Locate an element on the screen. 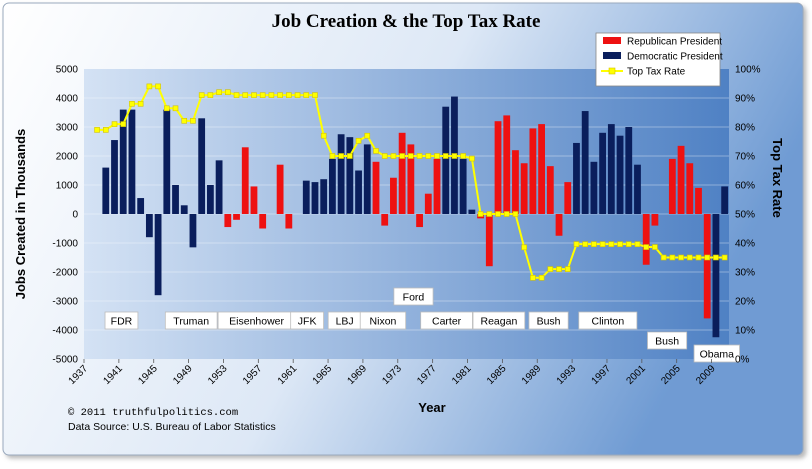 Image resolution: width=812 pixels, height=469 pixels. president-label: JFK is located at coordinates (307, 322).